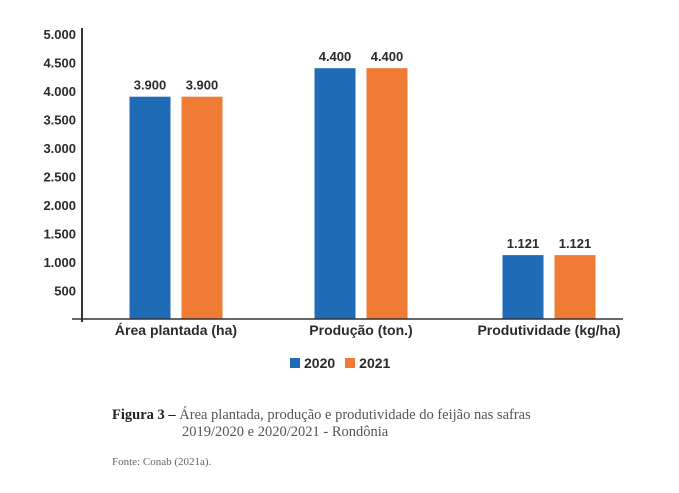  I want to click on legend-swatch-2021, so click(350, 363).